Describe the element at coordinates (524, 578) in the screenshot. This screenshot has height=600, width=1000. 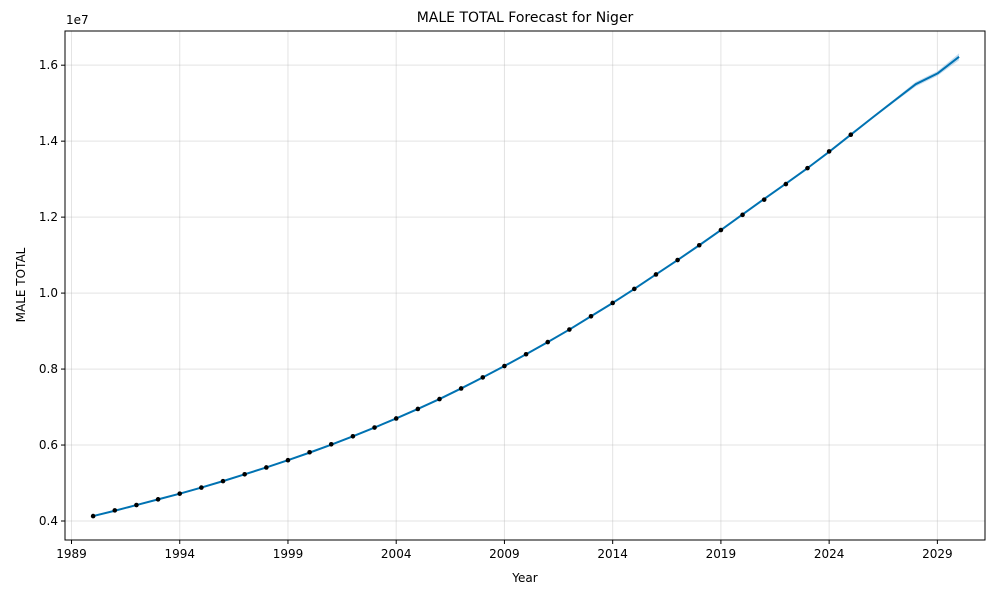
I see `x-axis-label: Year` at that location.